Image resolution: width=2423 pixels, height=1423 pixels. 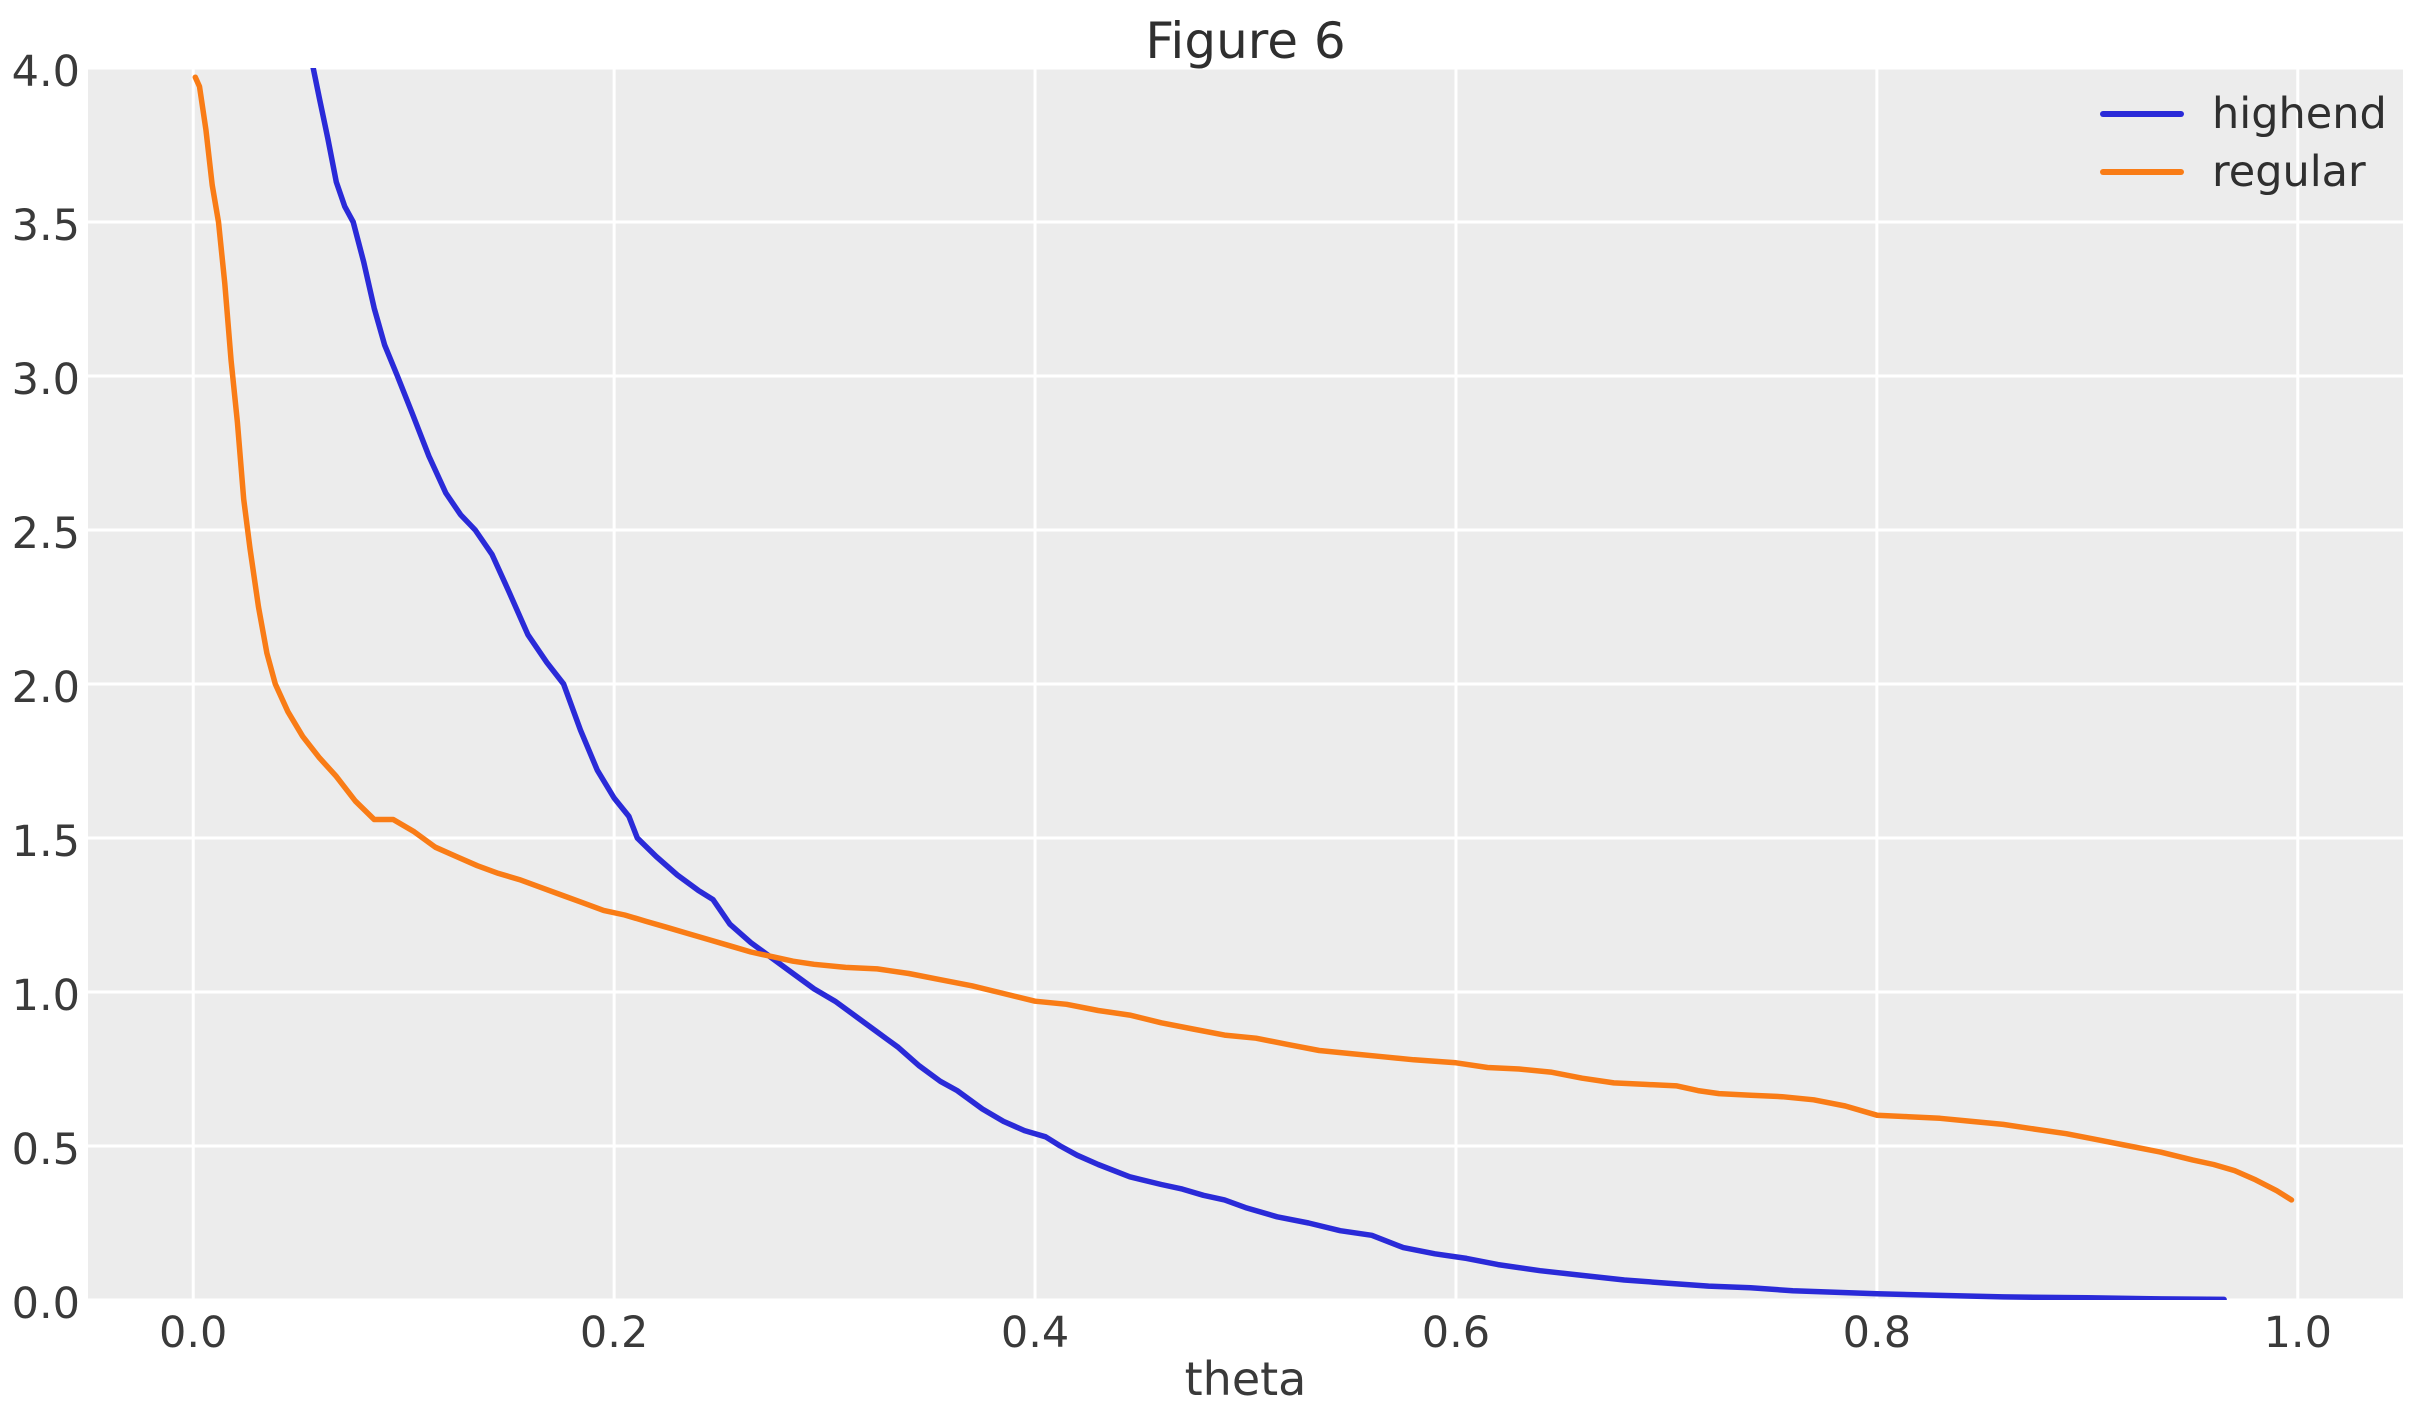 I want to click on x-tick-label-0.8: 0.8, so click(x=1877, y=1333).